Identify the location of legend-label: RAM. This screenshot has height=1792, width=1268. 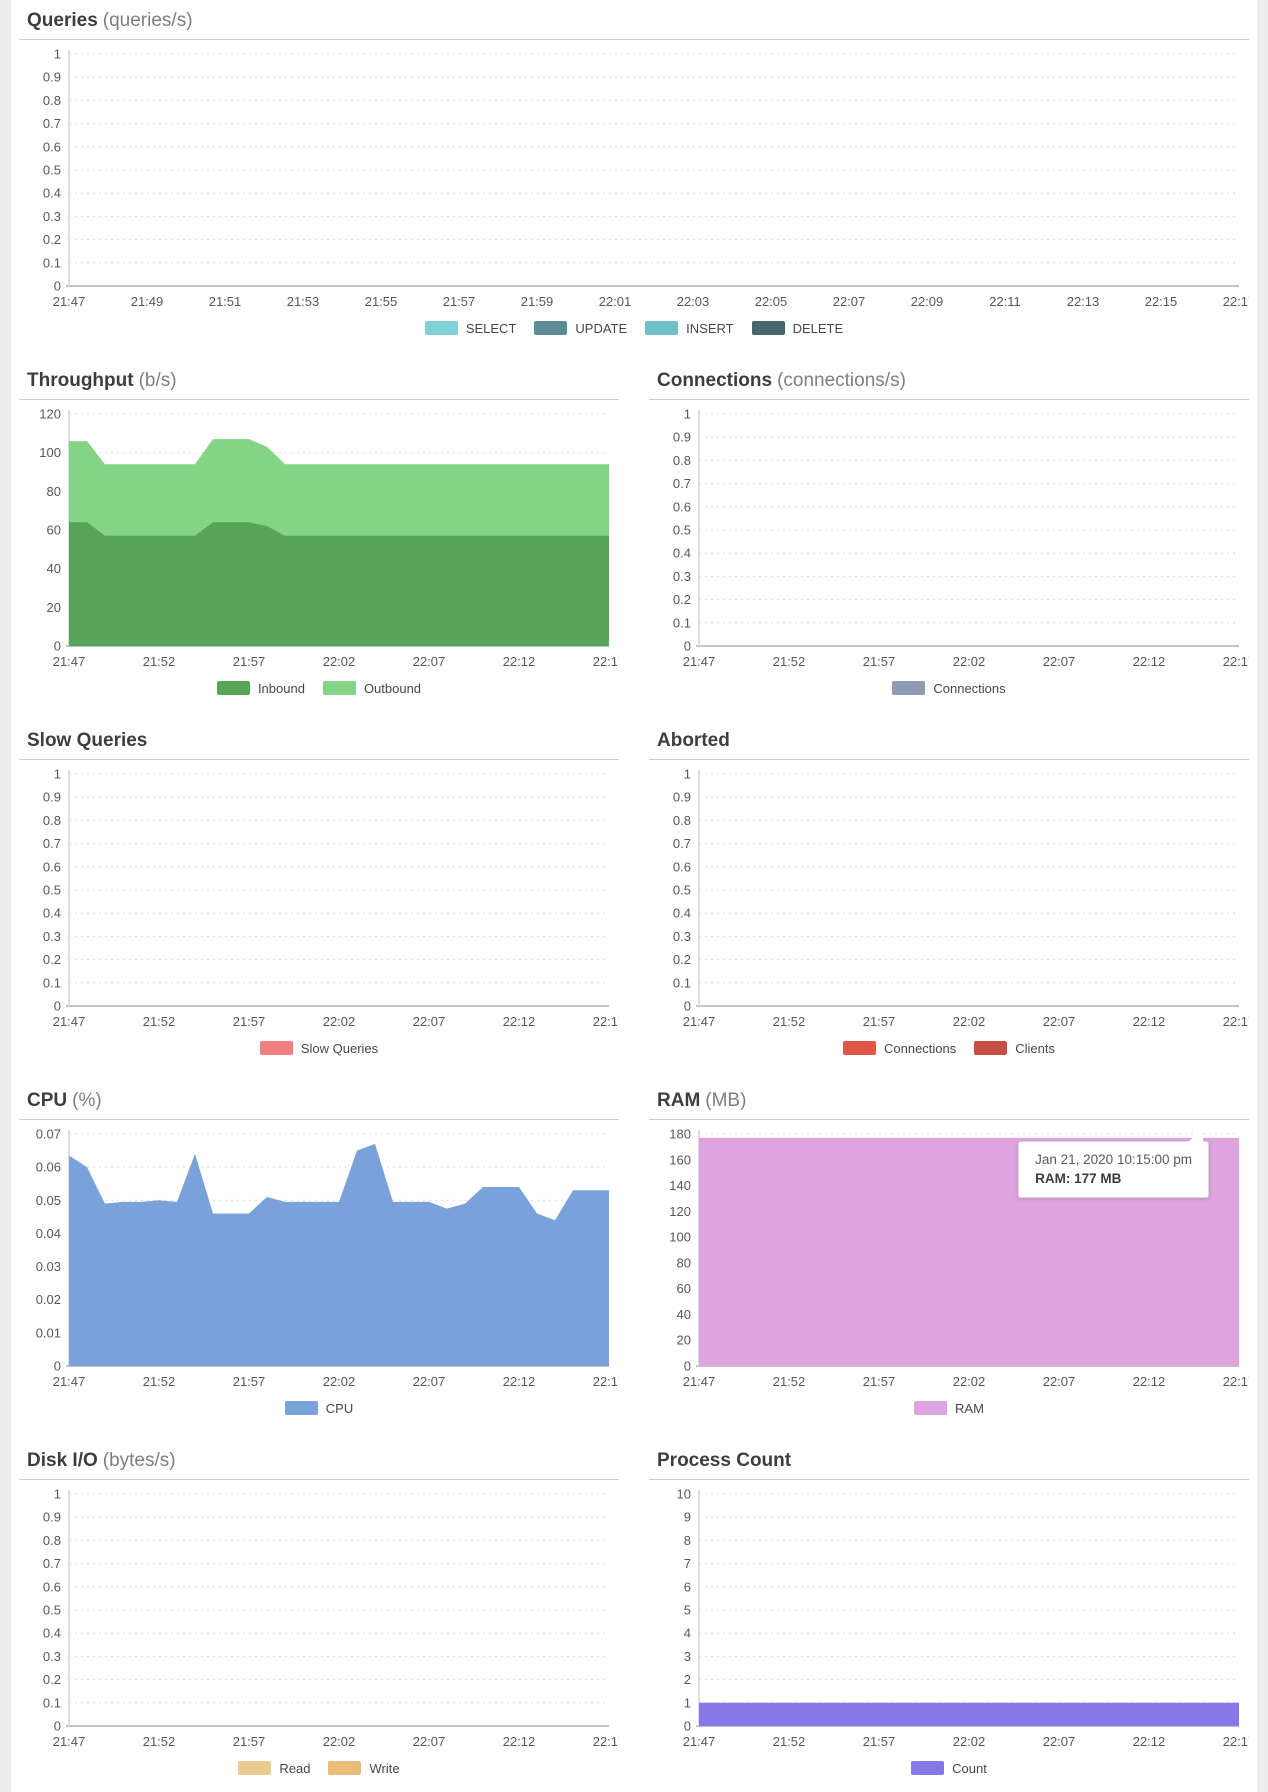
(969, 1408).